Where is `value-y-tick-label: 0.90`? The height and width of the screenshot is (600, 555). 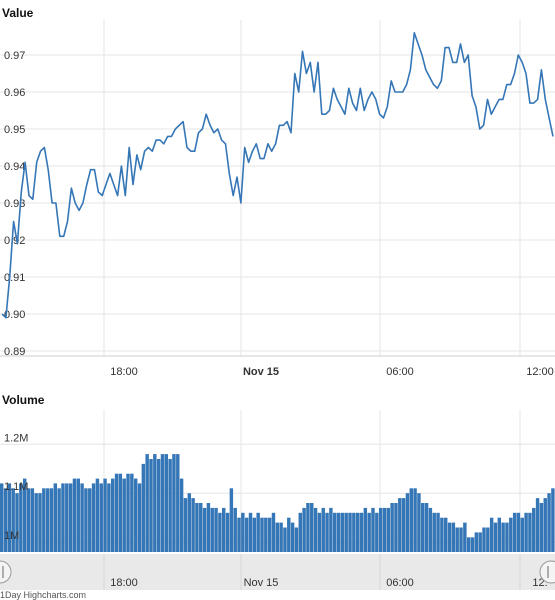
value-y-tick-label: 0.90 is located at coordinates (14, 315).